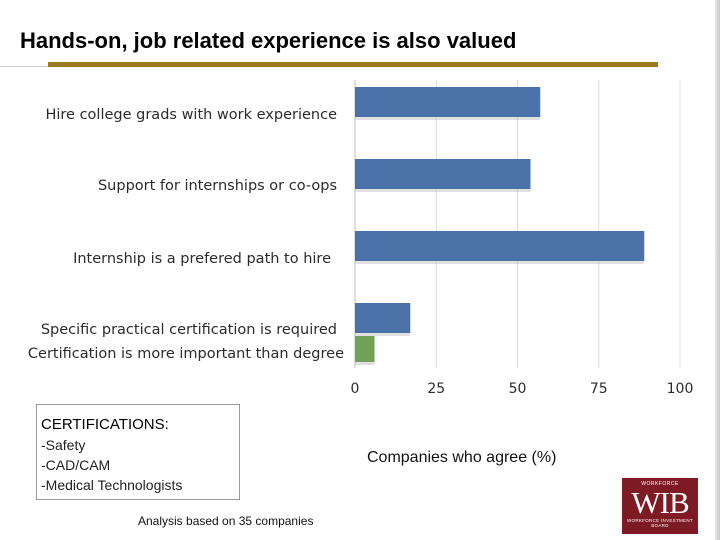  I want to click on logo-mark: WIB, so click(660, 502).